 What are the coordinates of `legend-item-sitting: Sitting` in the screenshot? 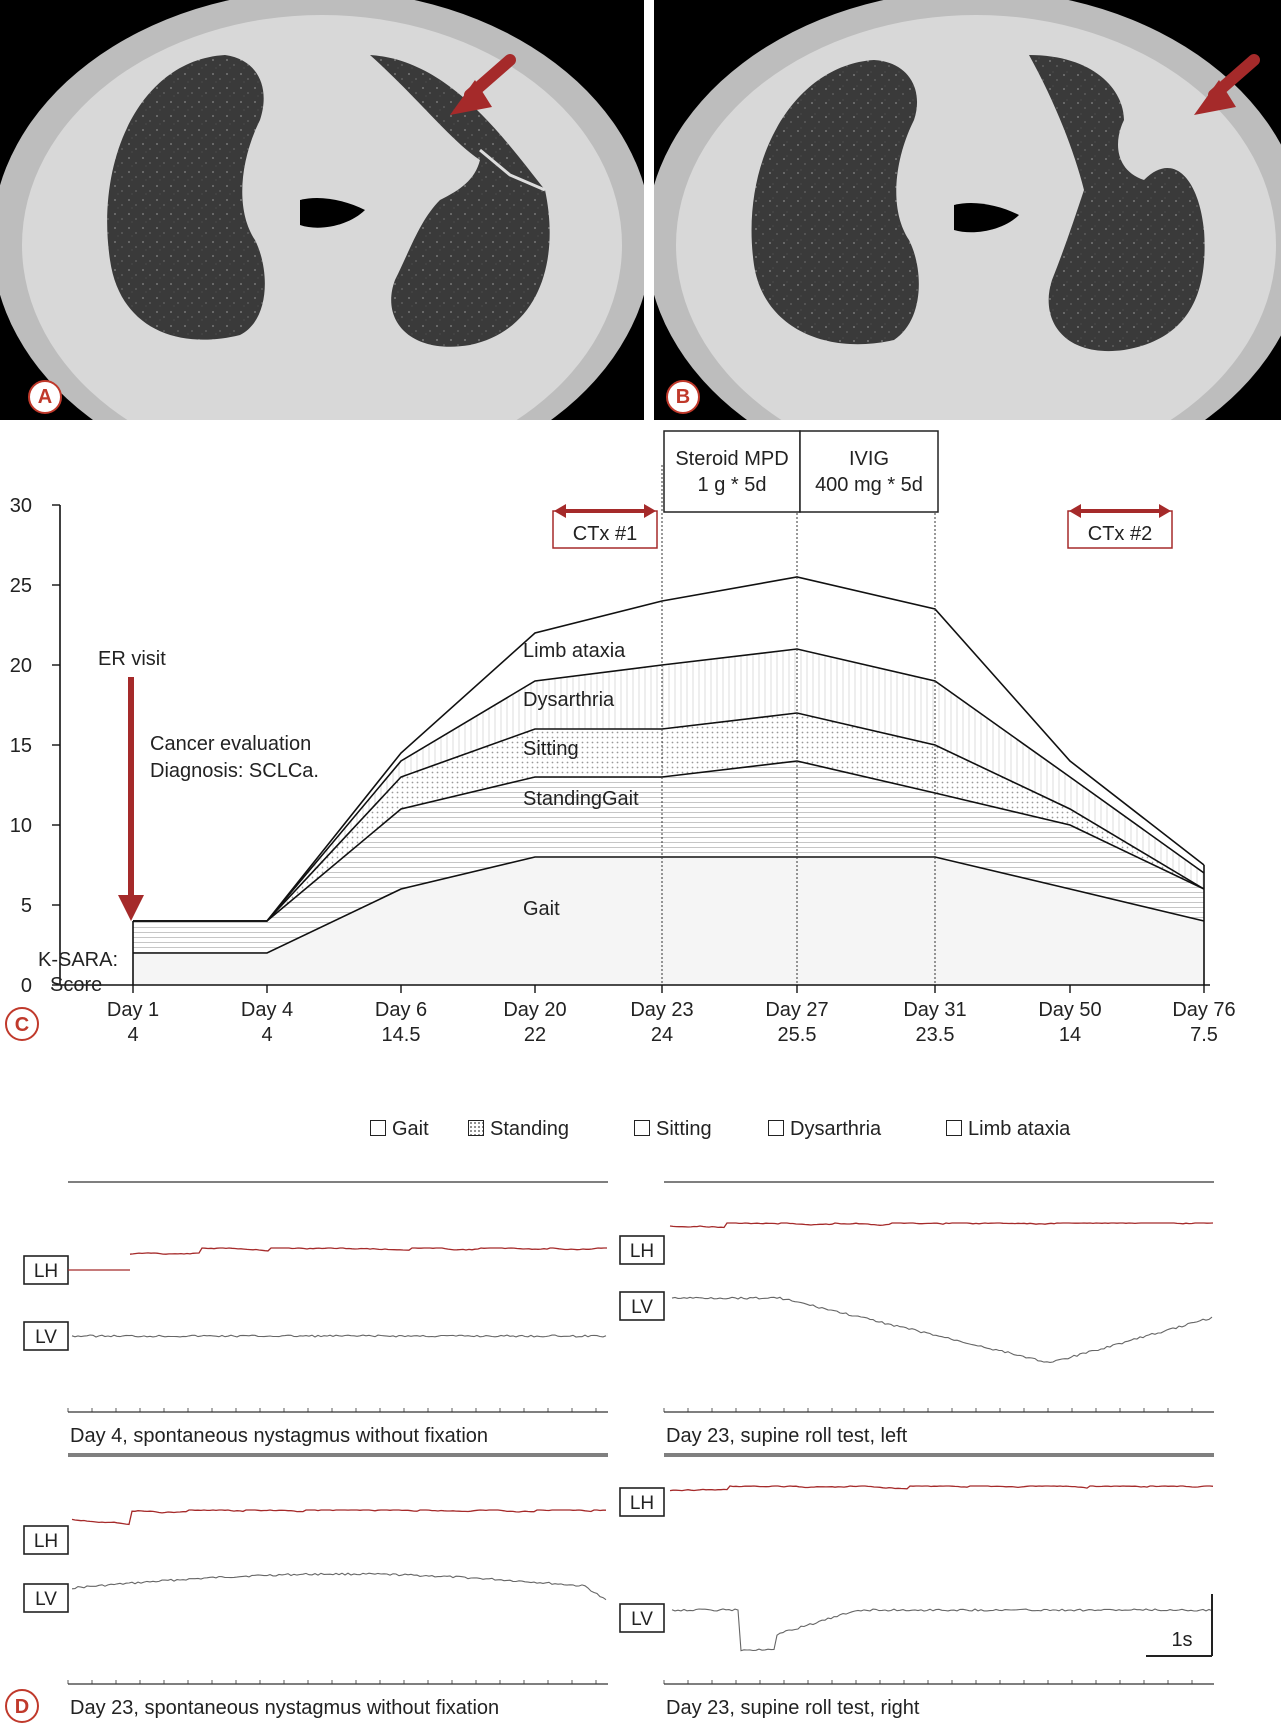 It's located at (673, 1129).